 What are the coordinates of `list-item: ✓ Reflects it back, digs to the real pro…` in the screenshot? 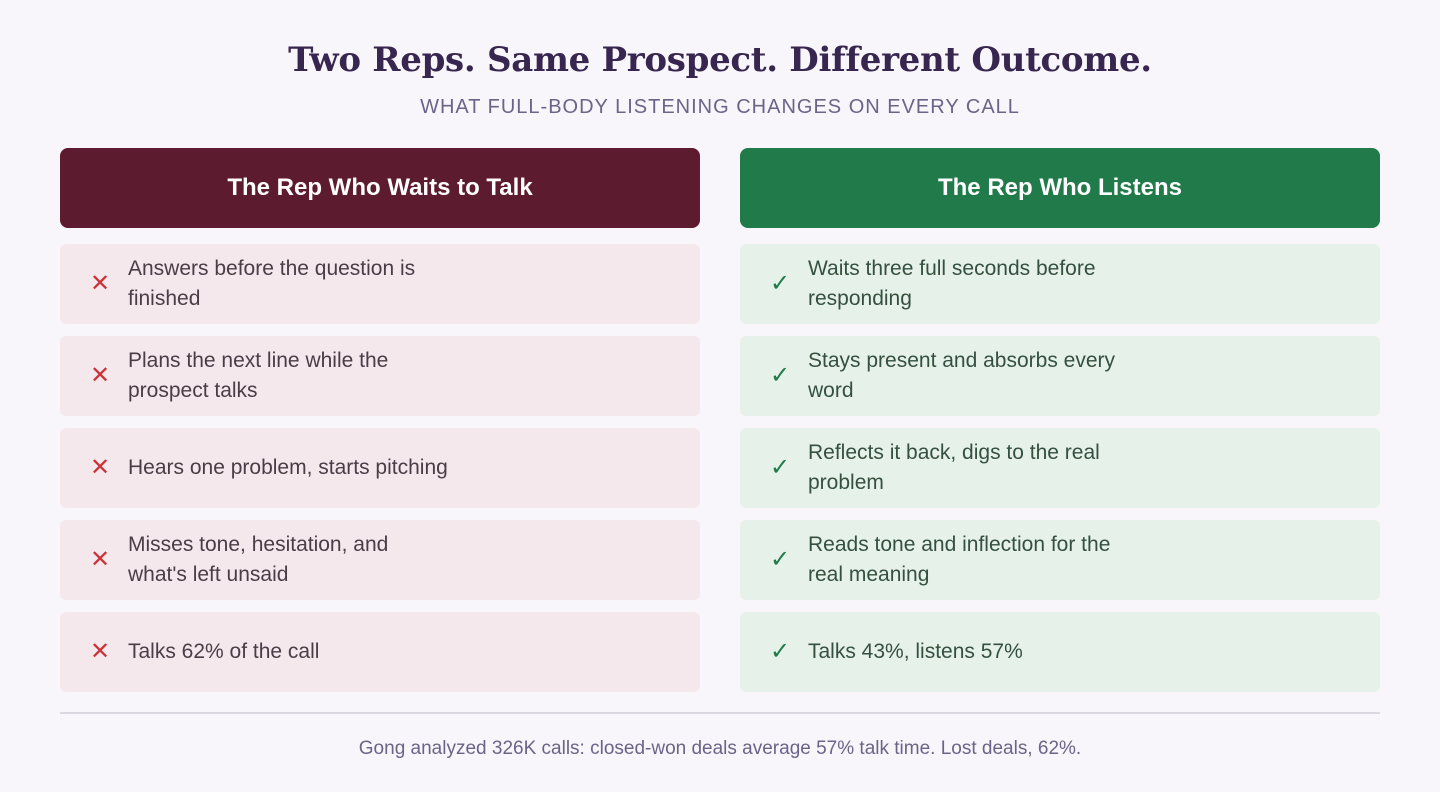 It's located at (1060, 468).